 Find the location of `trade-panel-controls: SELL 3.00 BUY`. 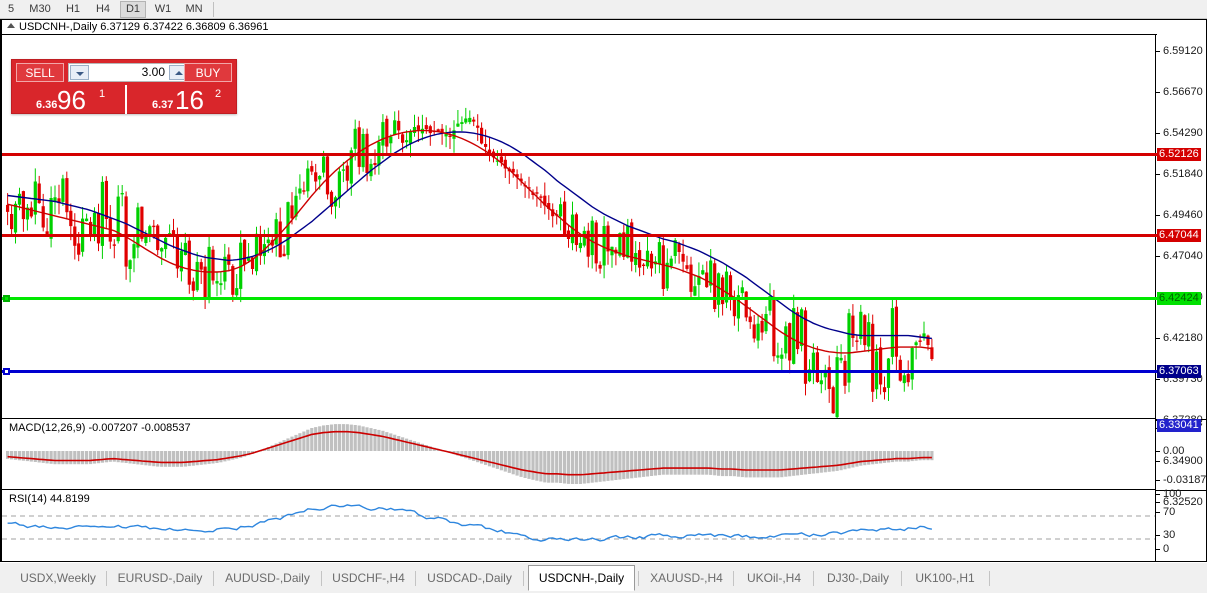

trade-panel-controls: SELL 3.00 BUY is located at coordinates (124, 72).